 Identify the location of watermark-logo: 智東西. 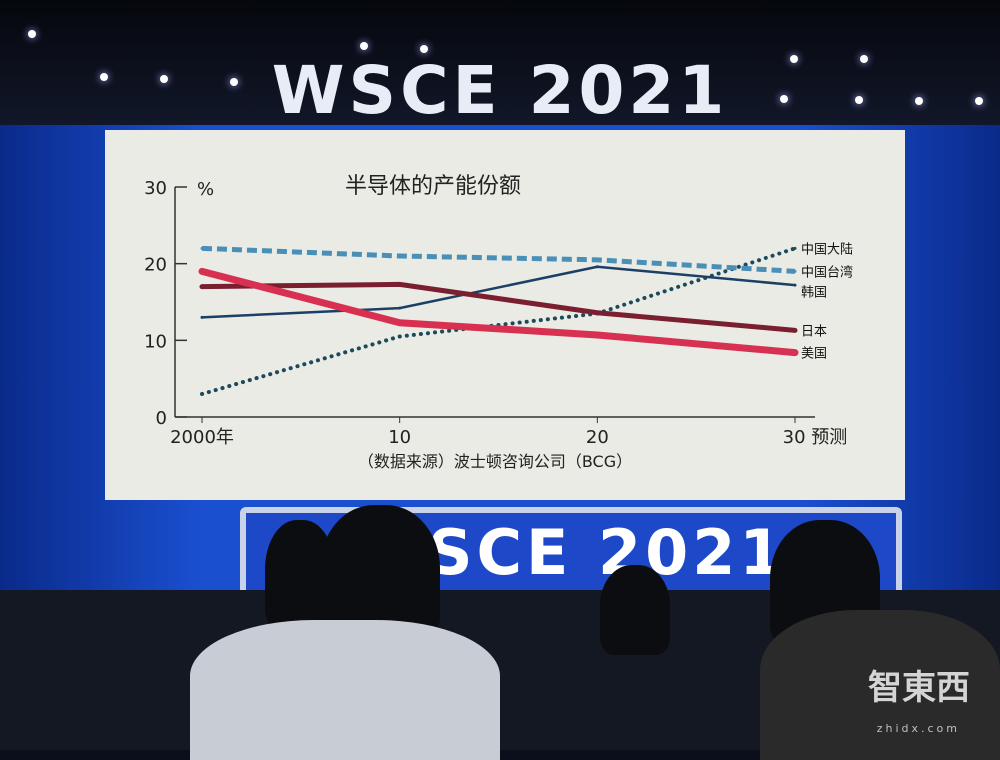
(919, 688).